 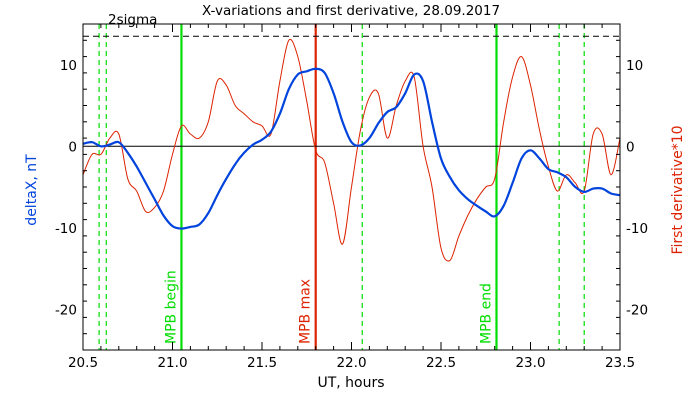 What do you see at coordinates (441, 363) in the screenshot?
I see `x-tick-label: 22.5` at bounding box center [441, 363].